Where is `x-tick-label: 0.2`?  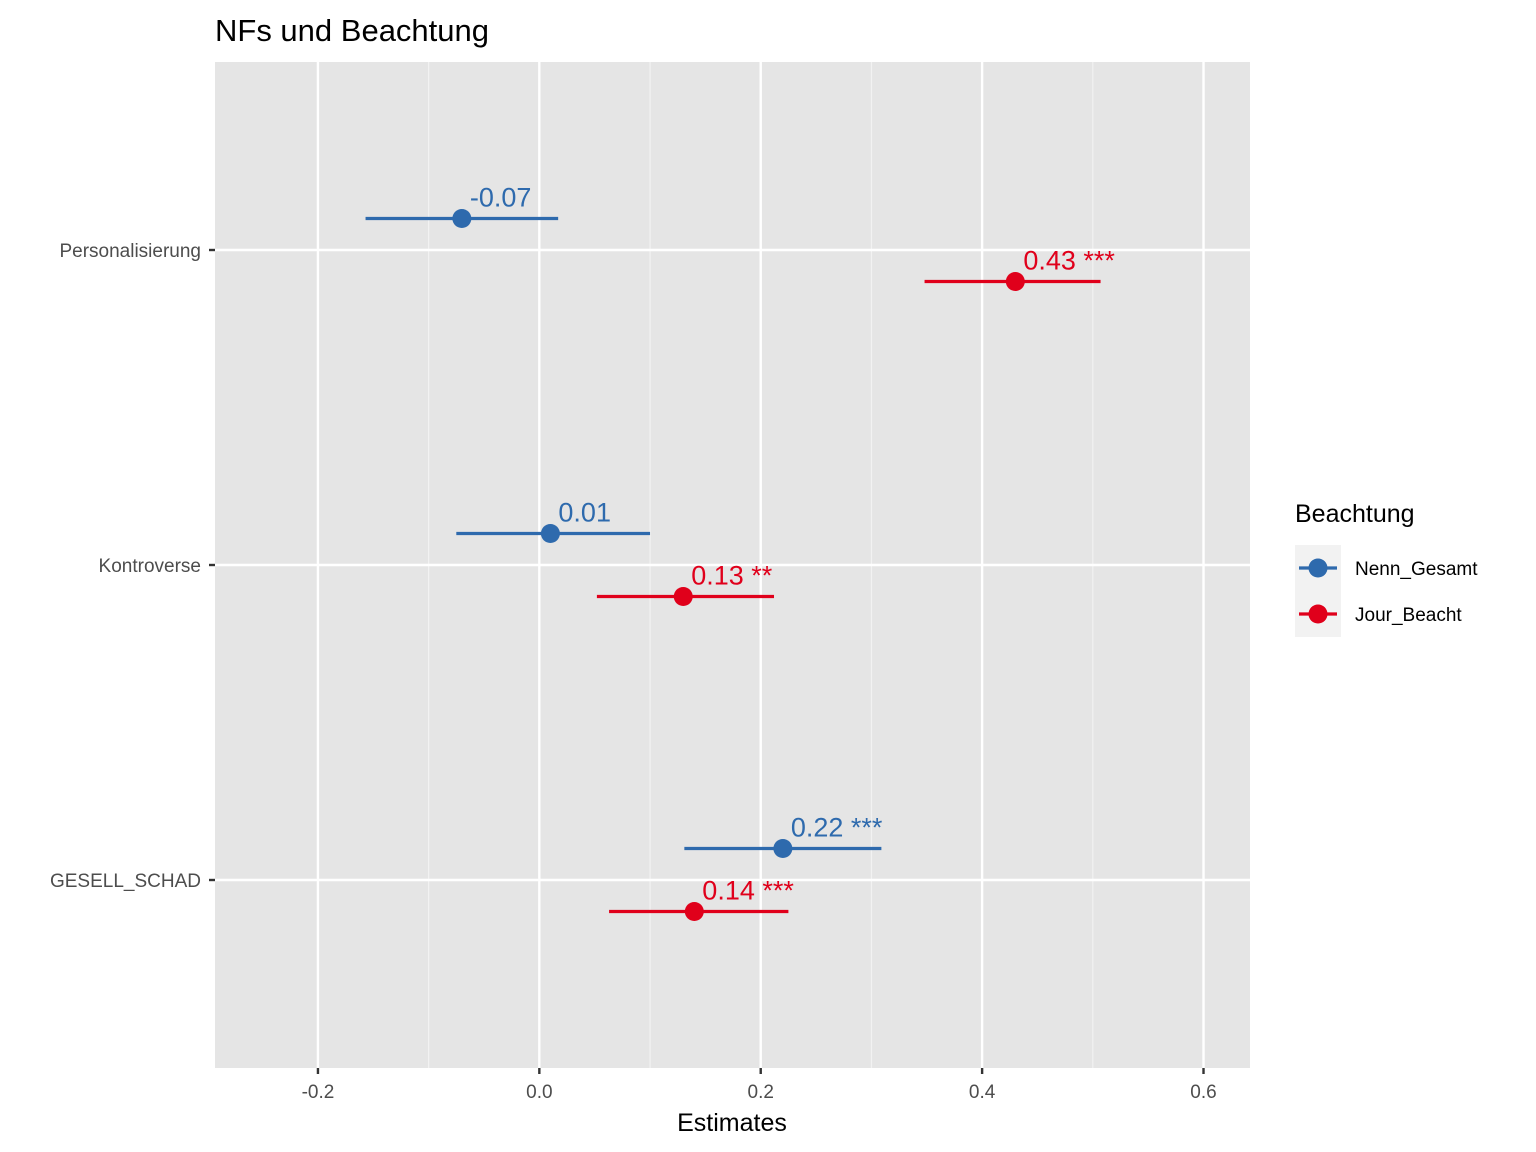 x-tick-label: 0.2 is located at coordinates (761, 1092).